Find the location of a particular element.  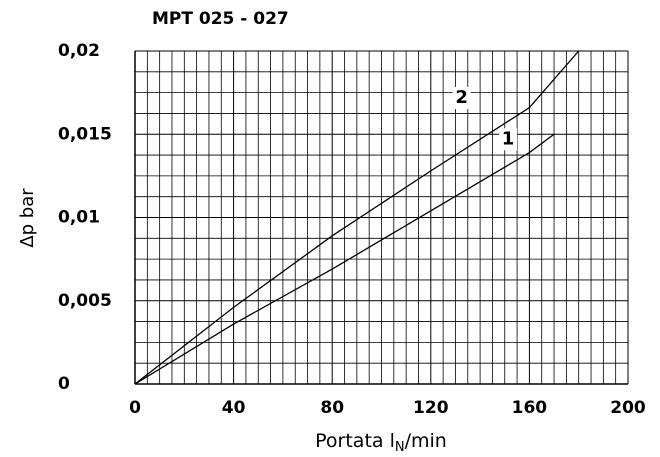

series-label: 2 is located at coordinates (461, 97).